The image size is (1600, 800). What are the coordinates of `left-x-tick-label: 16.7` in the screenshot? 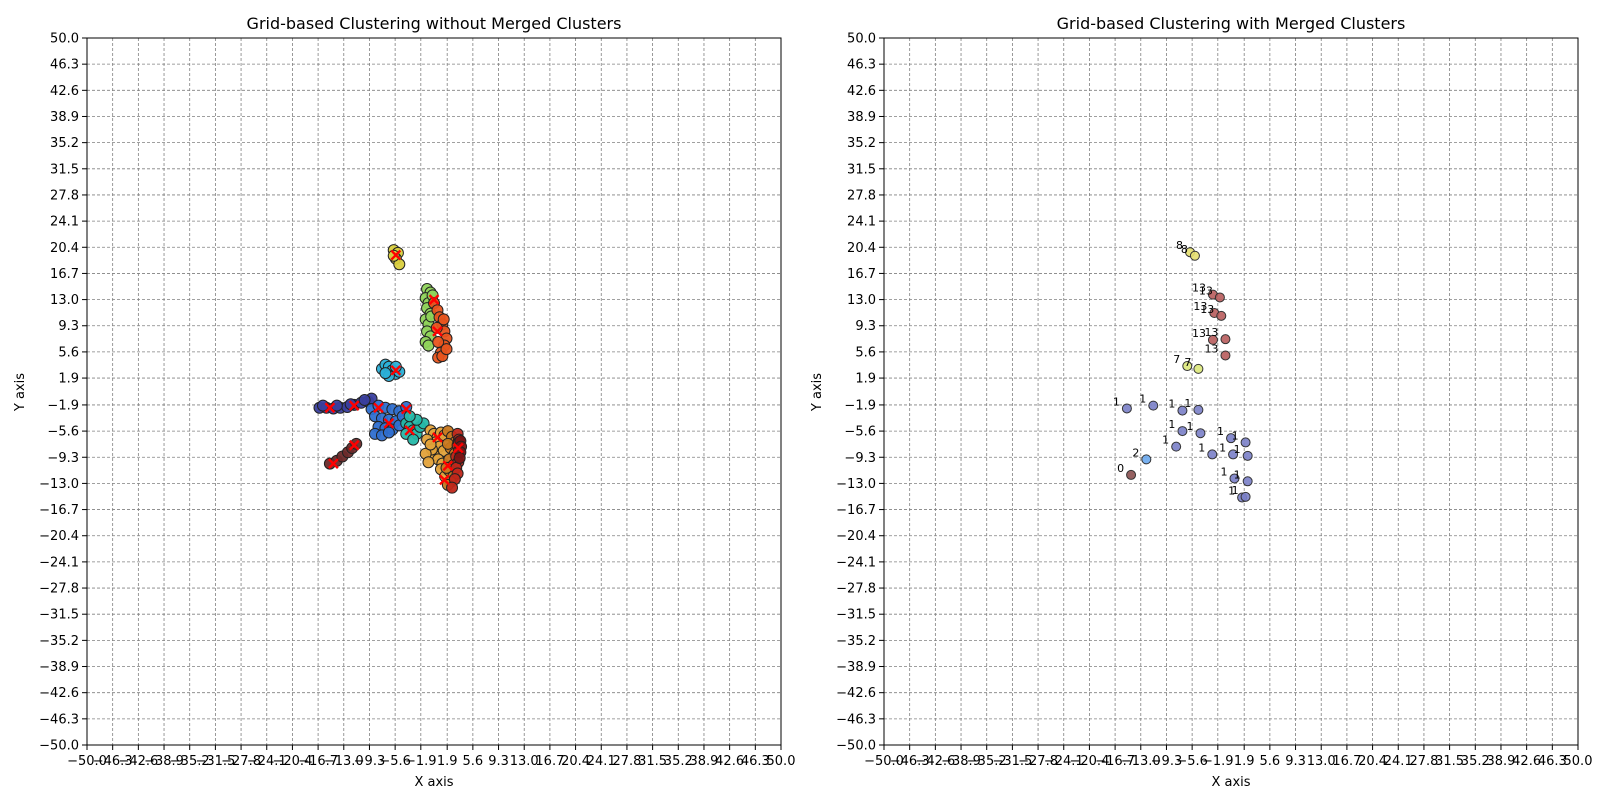 It's located at (549, 761).